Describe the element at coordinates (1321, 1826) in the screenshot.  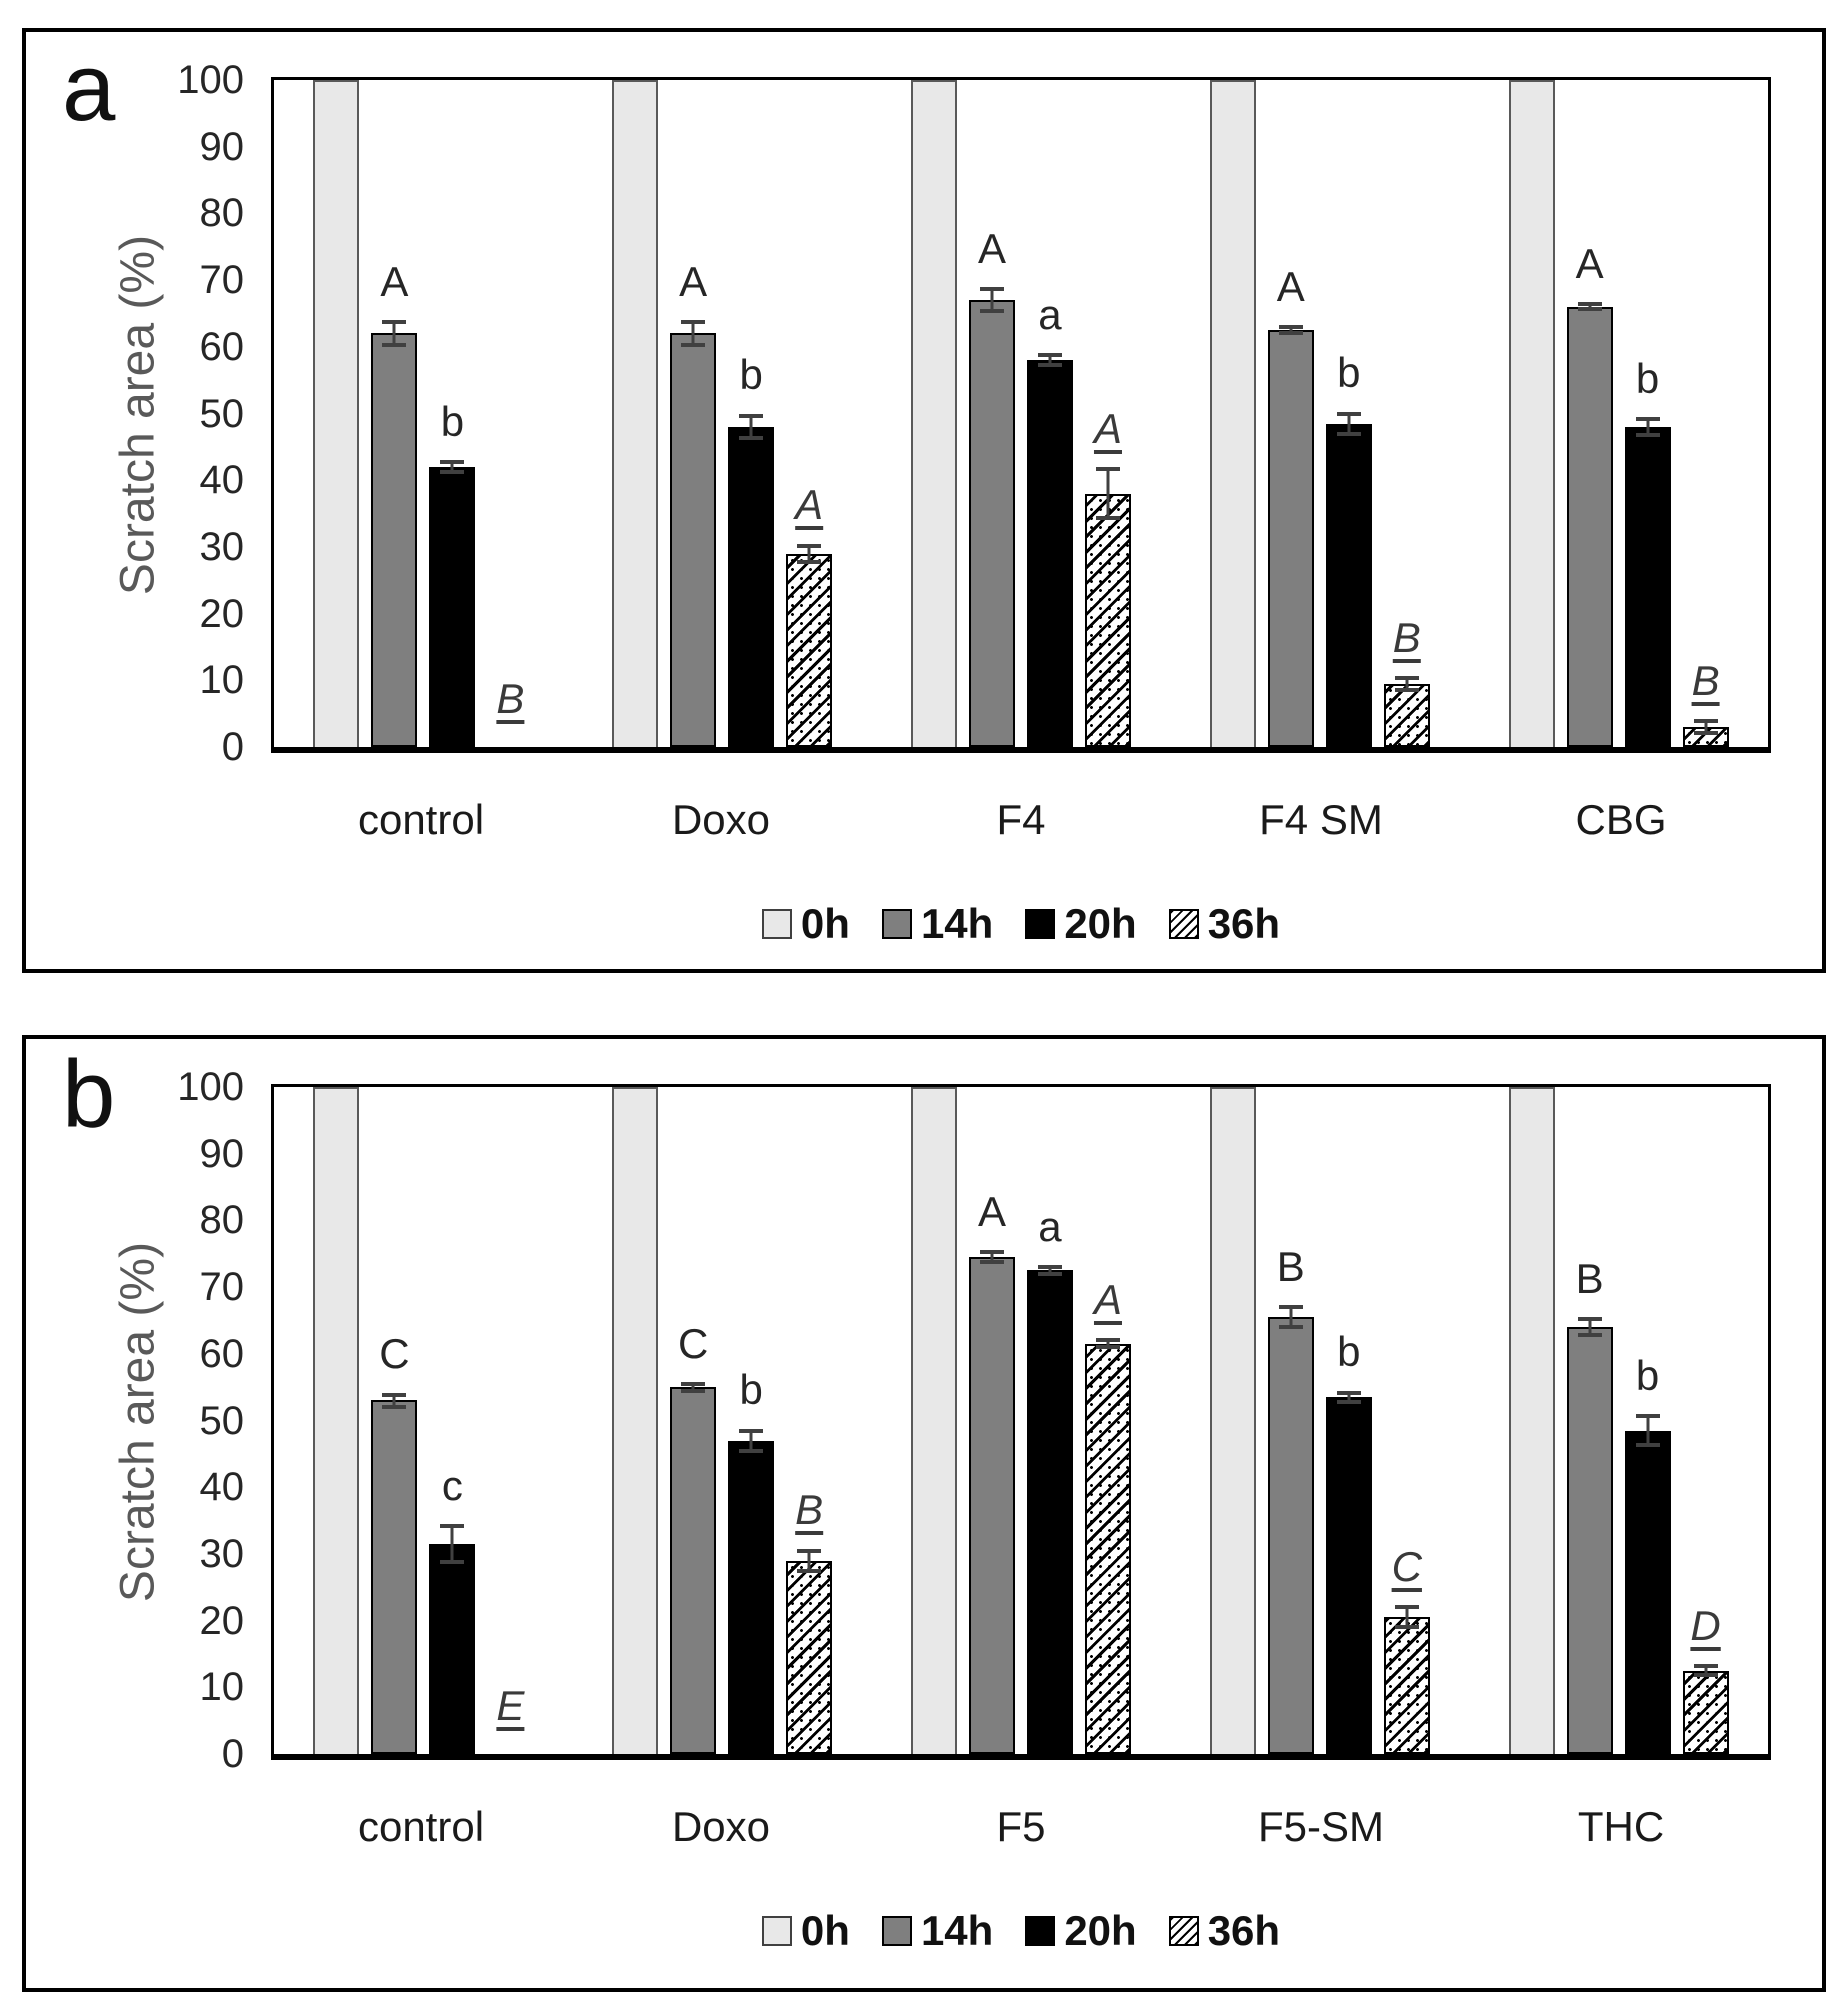
I see `x-category-label: F5-SM` at that location.